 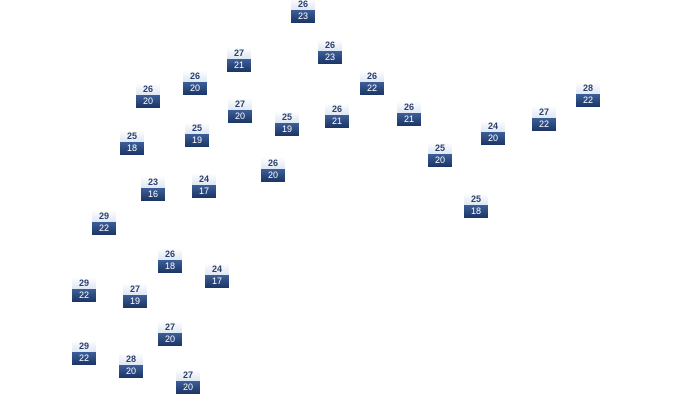 I want to click on weather-marker: 26 18, so click(x=170, y=260).